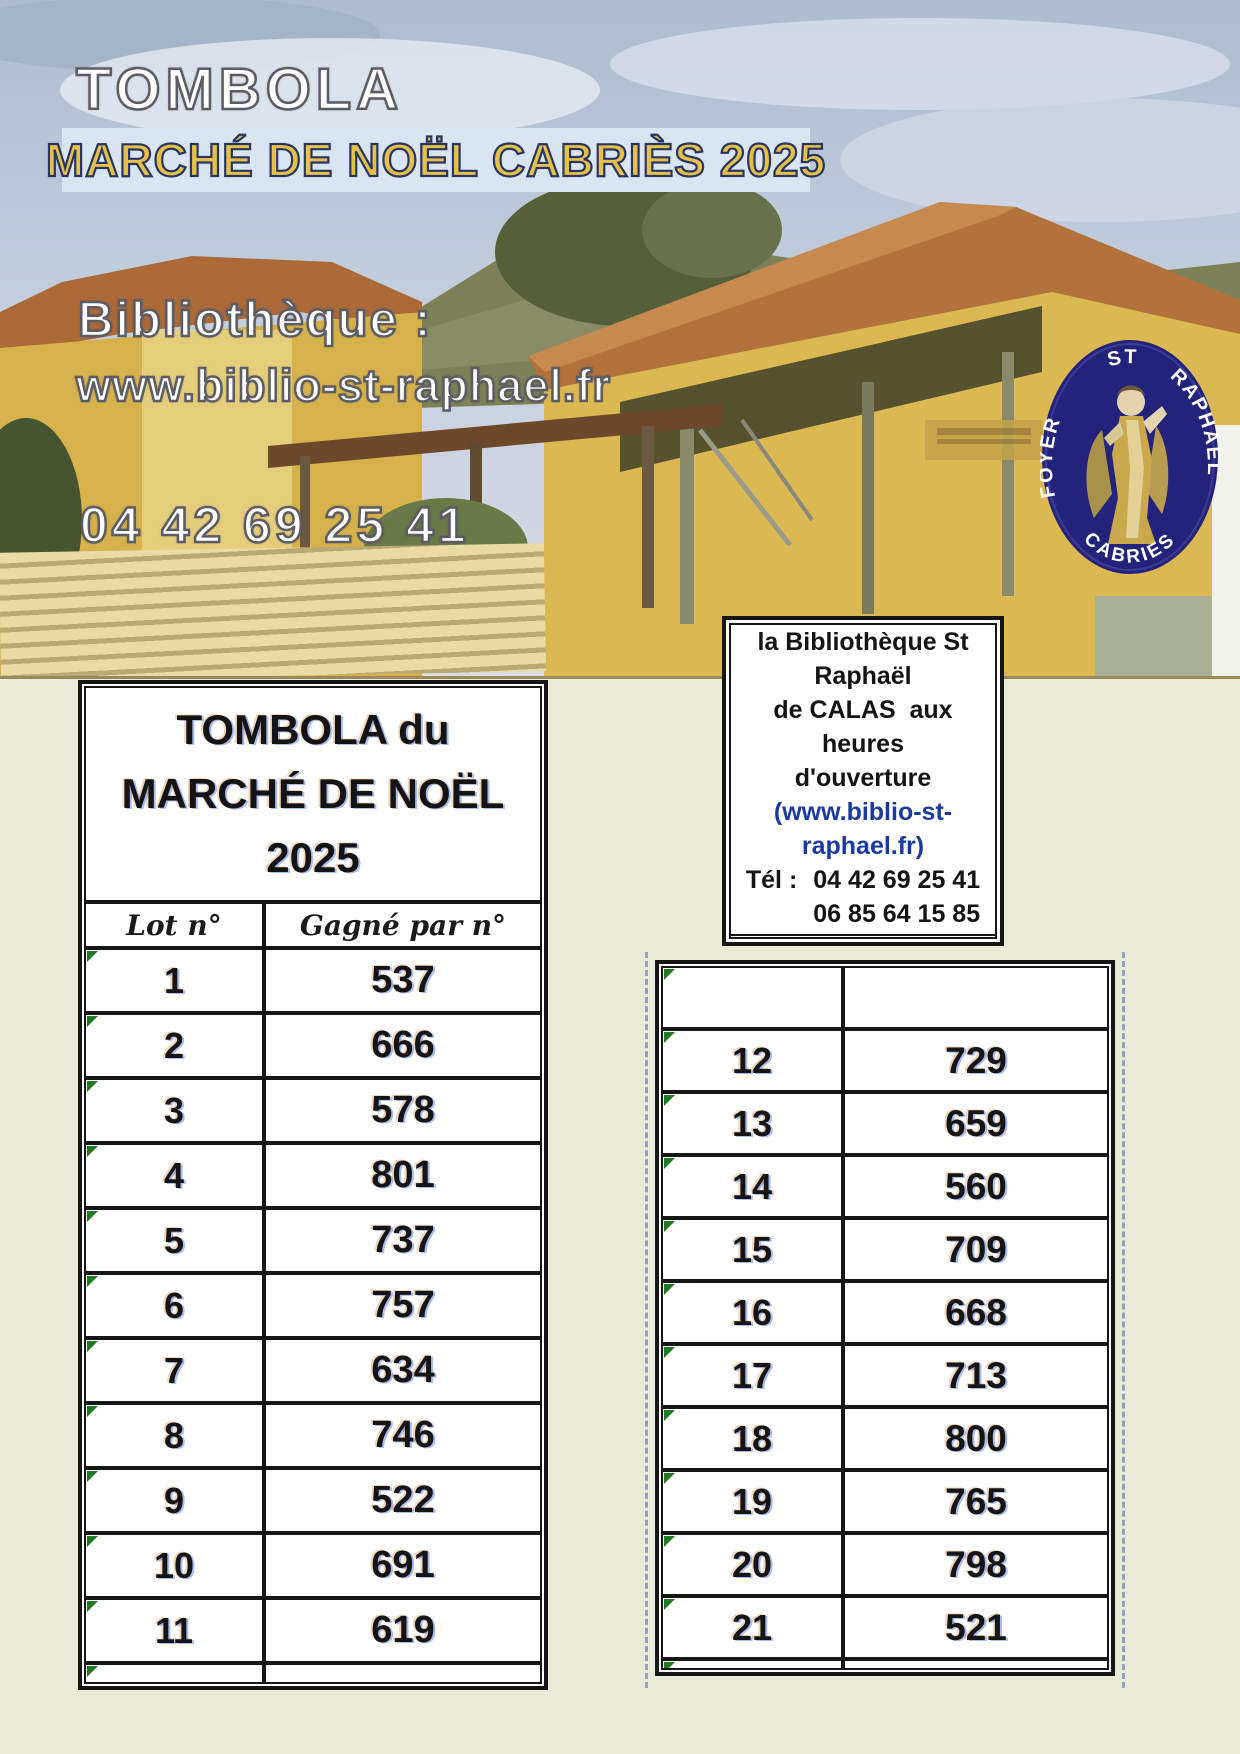 The width and height of the screenshot is (1240, 1754). I want to click on table-title-line: TOMBOLA du, so click(313, 729).